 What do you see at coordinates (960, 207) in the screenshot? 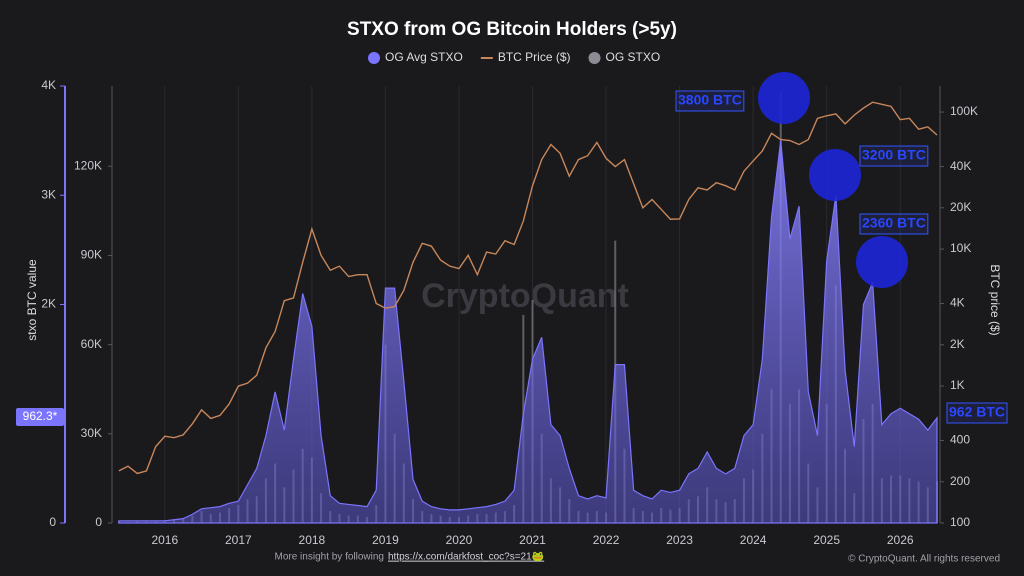
I see `y2-tick-label: 20K` at bounding box center [960, 207].